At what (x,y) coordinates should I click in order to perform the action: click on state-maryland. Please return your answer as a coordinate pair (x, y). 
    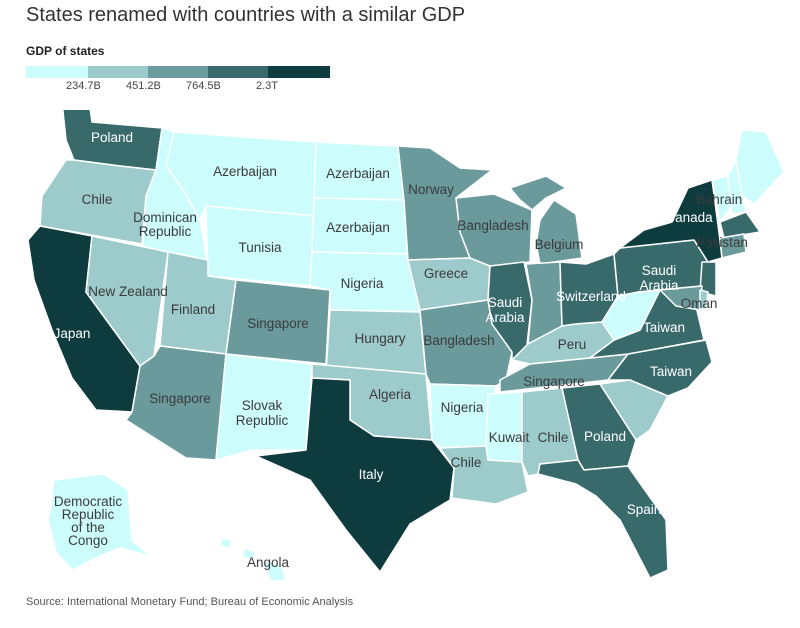
    Looking at the image, I should click on (670, 298).